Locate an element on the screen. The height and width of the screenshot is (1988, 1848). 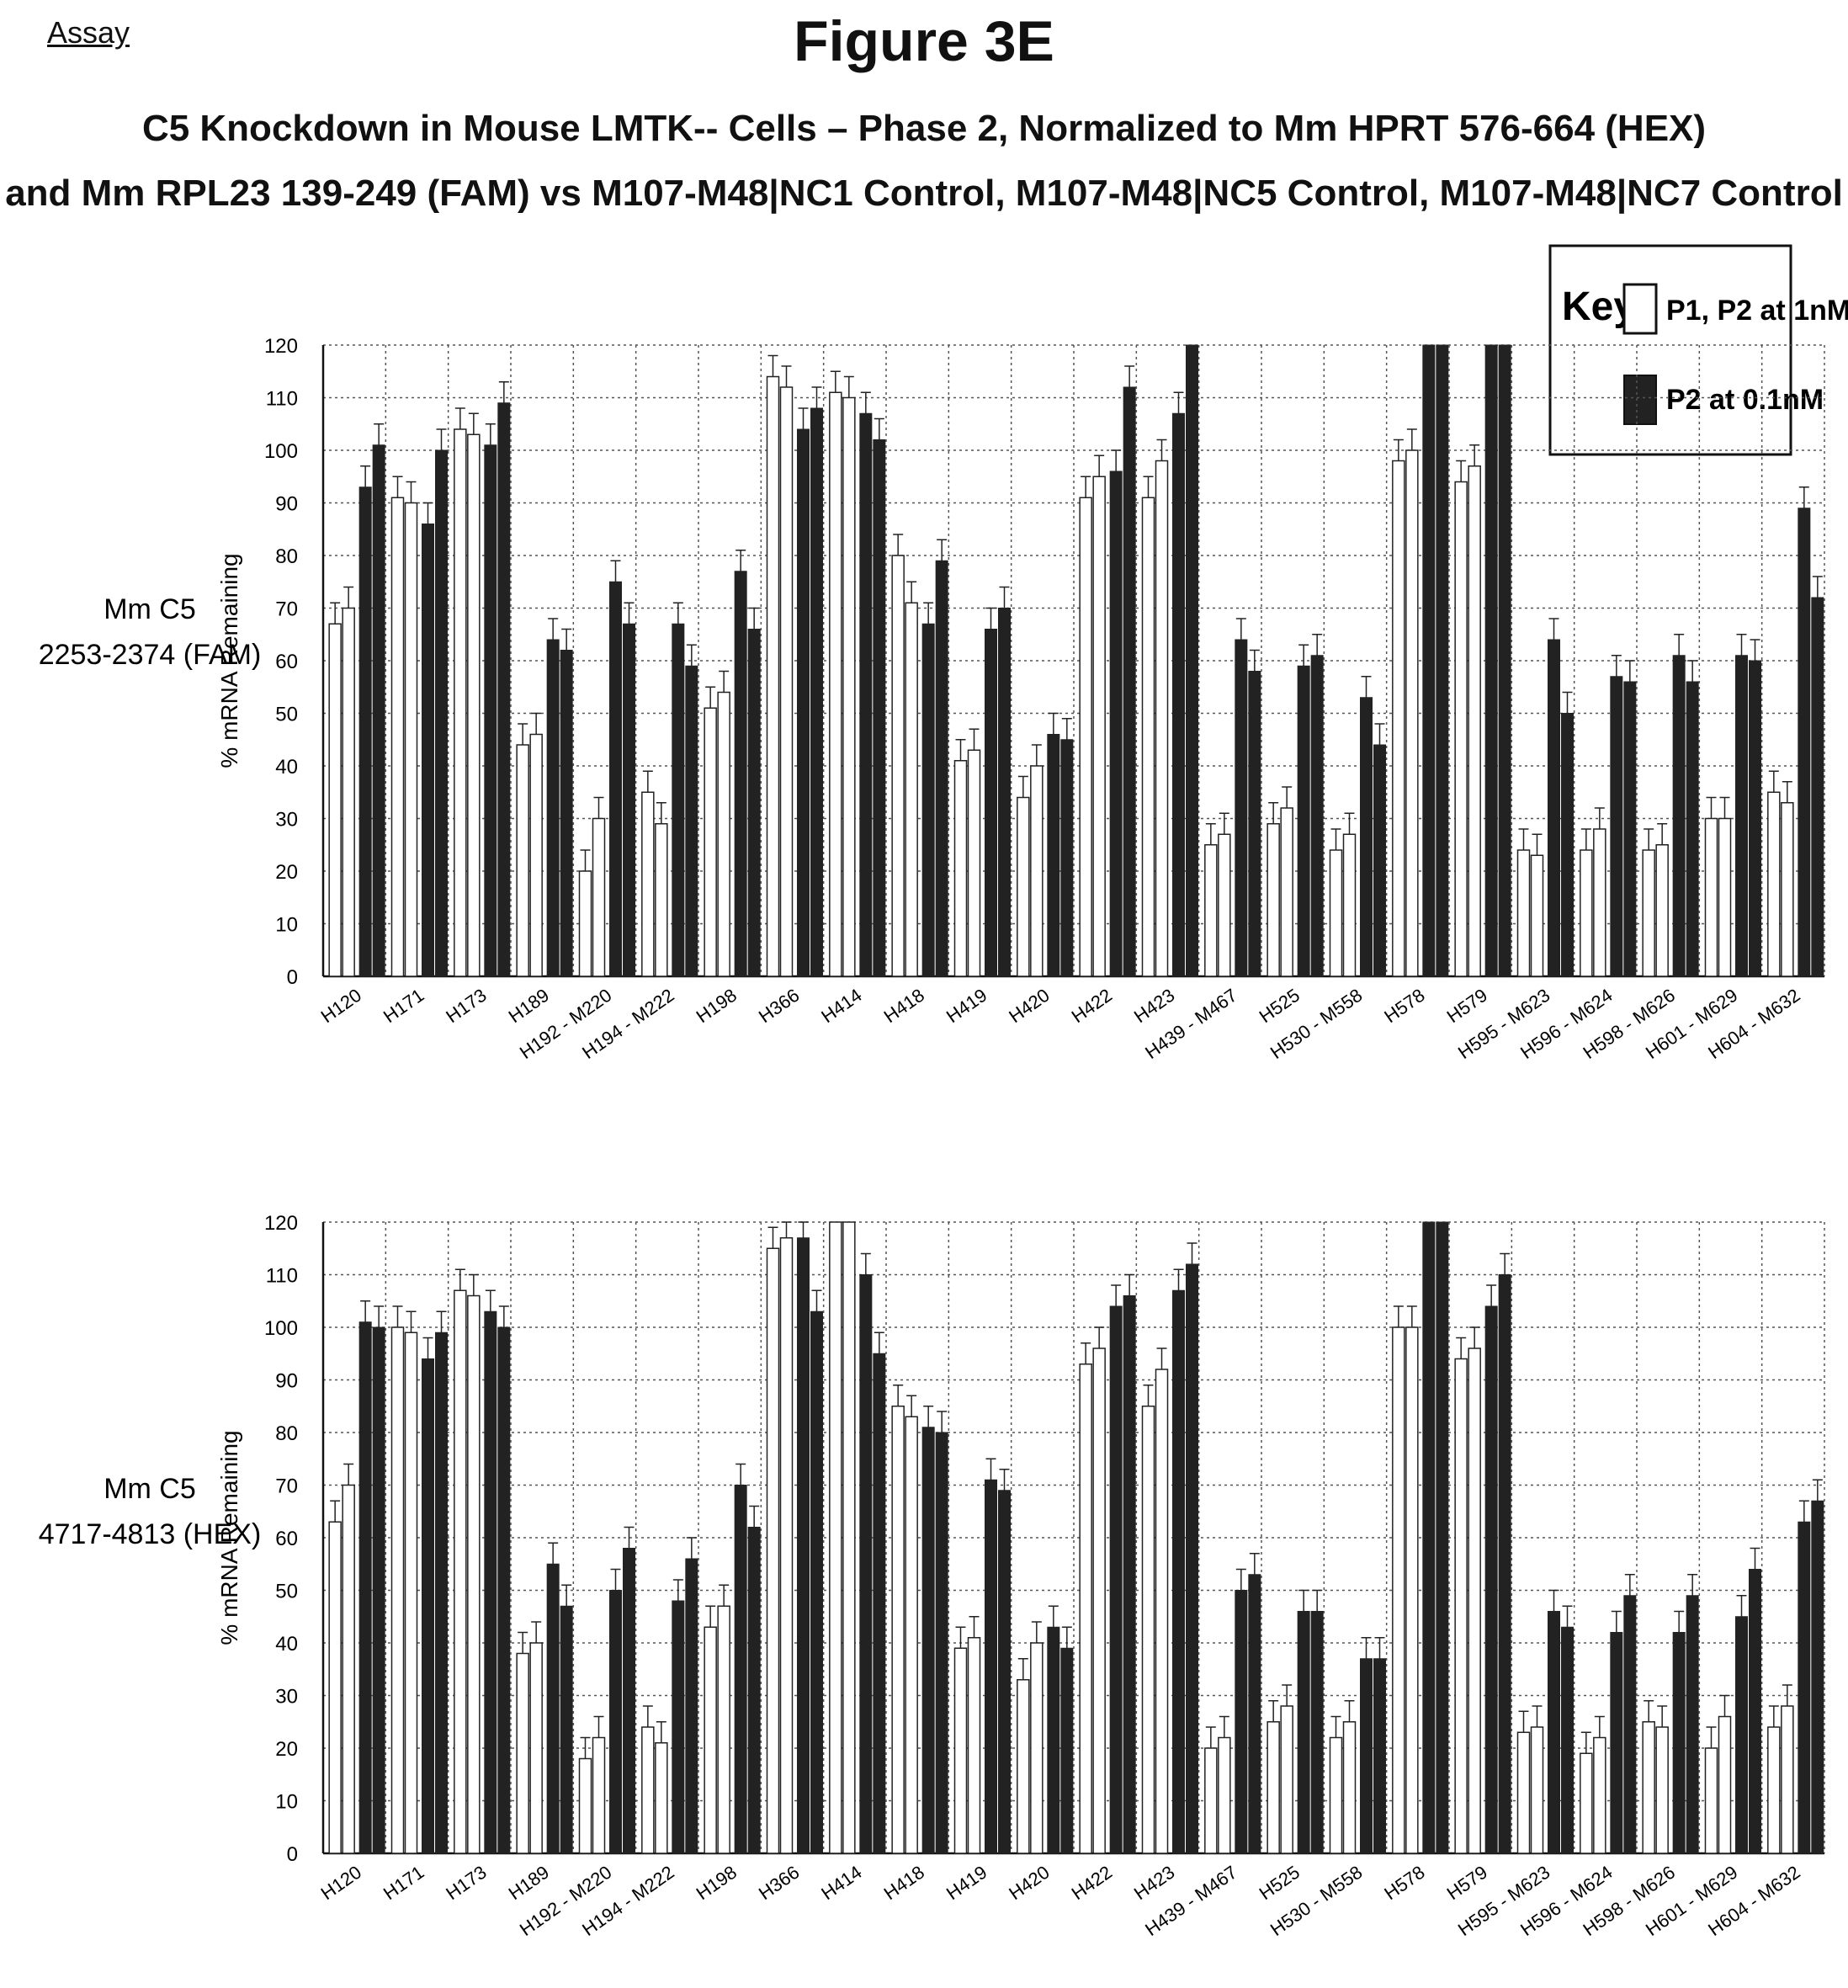
x-tick-label: H420 is located at coordinates (1029, 1007).